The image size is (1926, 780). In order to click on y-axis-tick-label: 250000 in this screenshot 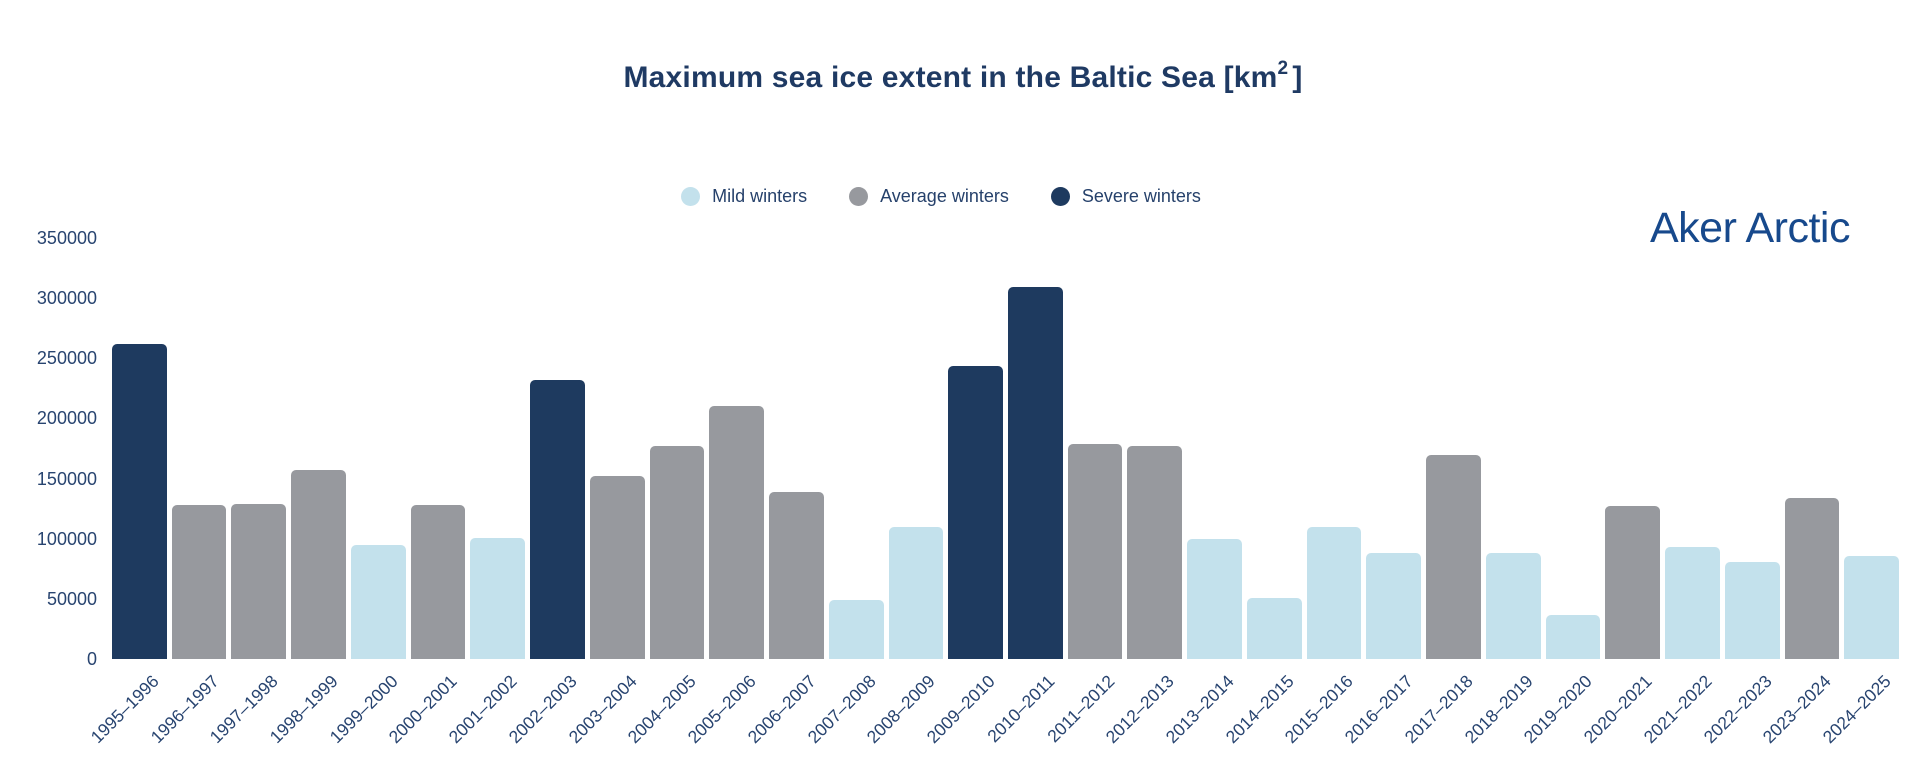, I will do `click(66, 358)`.